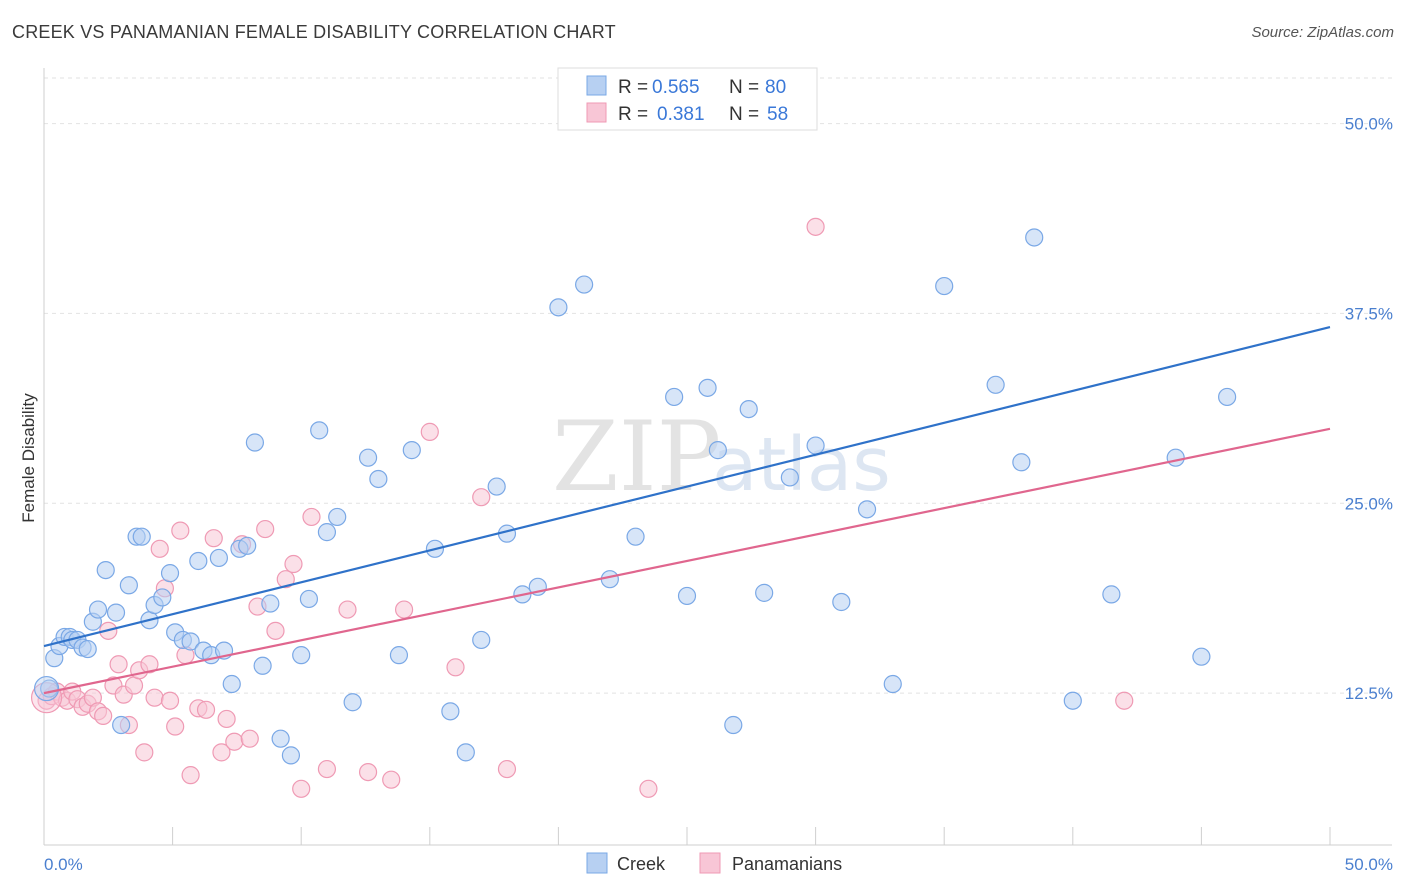 Image resolution: width=1406 pixels, height=892 pixels. Describe the element at coordinates (633, 114) in the screenshot. I see `panamanians-r-label: R =` at that location.